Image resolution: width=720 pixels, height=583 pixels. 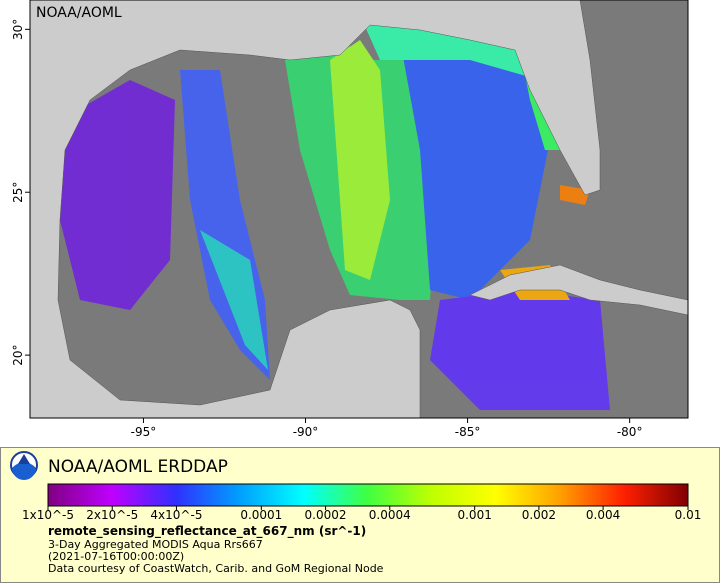 What do you see at coordinates (368, 495) in the screenshot?
I see `colorbar` at bounding box center [368, 495].